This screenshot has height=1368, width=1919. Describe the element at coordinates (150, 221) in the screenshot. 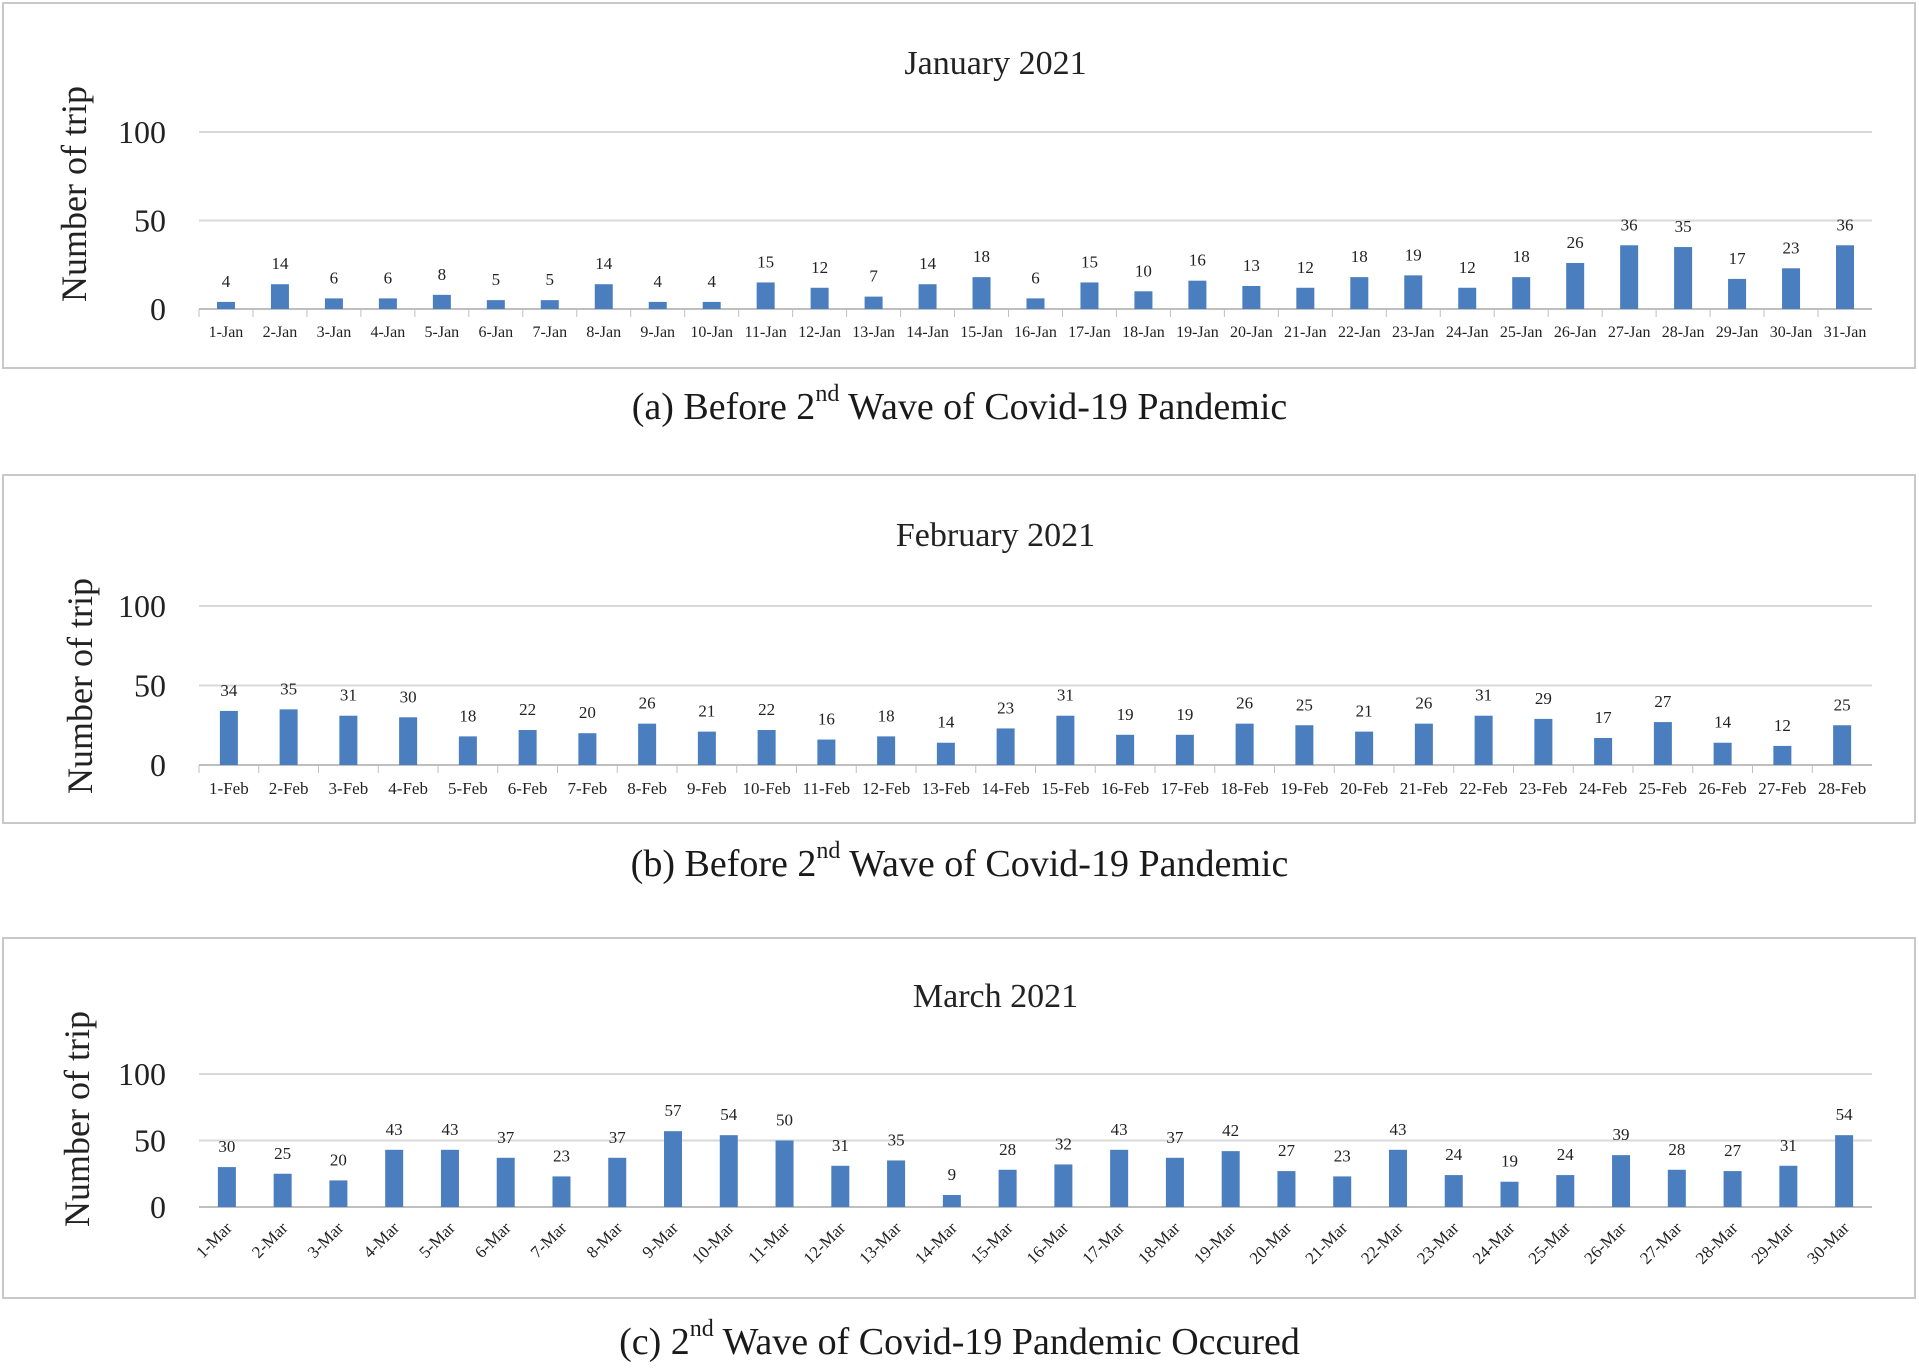

I see `y-tick-label: 50` at that location.